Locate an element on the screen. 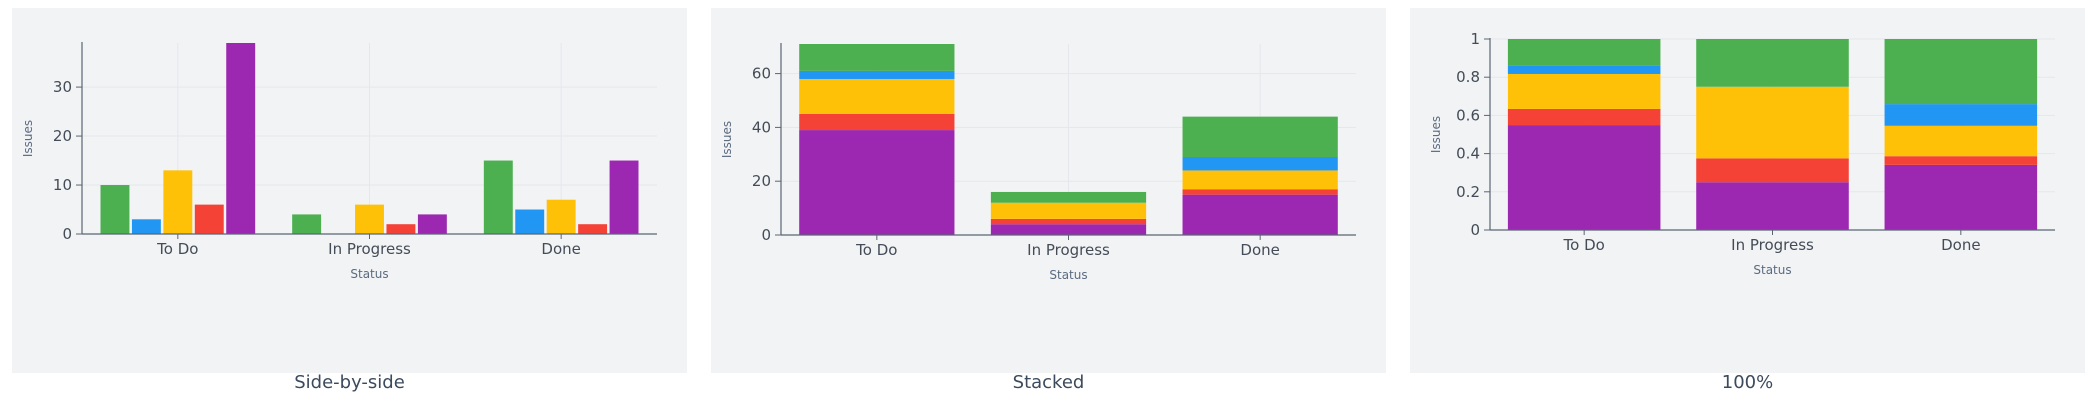 The image size is (2097, 405). y-tick-label: 40 is located at coordinates (761, 127).